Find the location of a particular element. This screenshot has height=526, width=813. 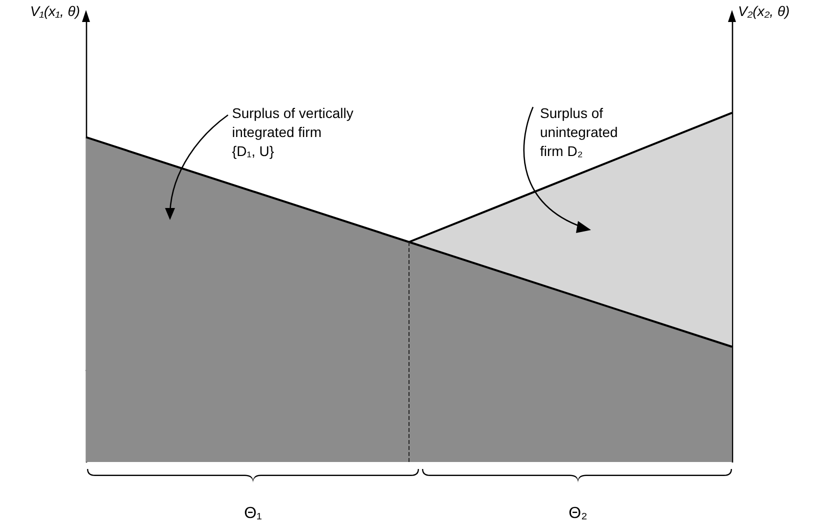

annotation: Surplus of unintegrated firm D₂ is located at coordinates (579, 132).